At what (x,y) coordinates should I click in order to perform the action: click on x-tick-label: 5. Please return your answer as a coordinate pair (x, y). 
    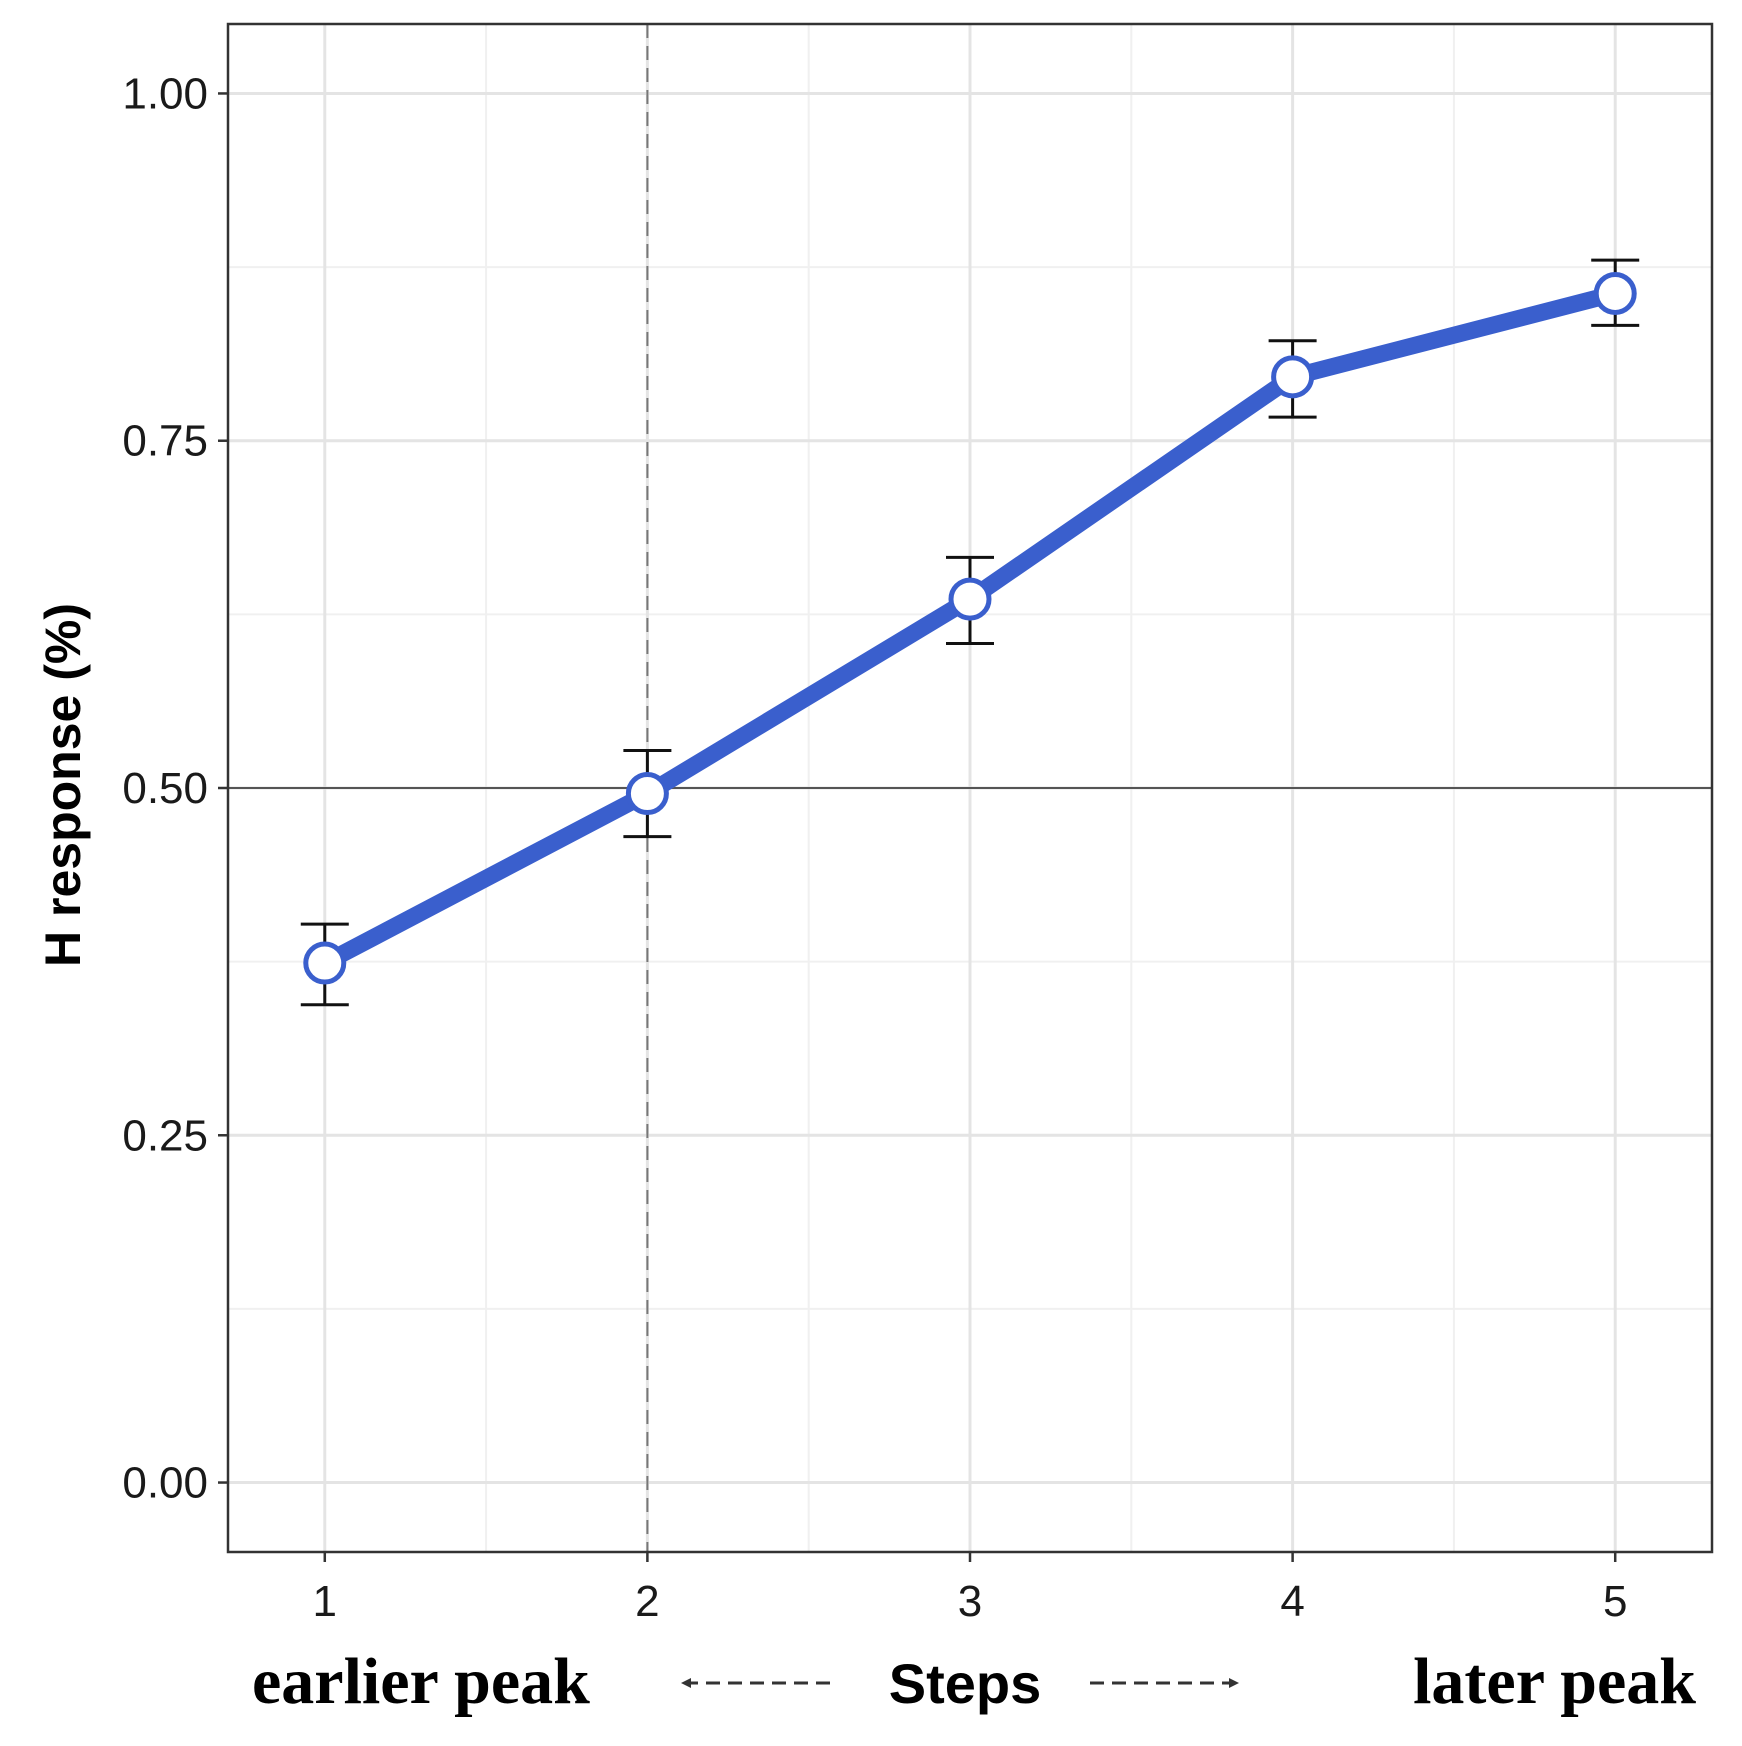
    Looking at the image, I should click on (1615, 1601).